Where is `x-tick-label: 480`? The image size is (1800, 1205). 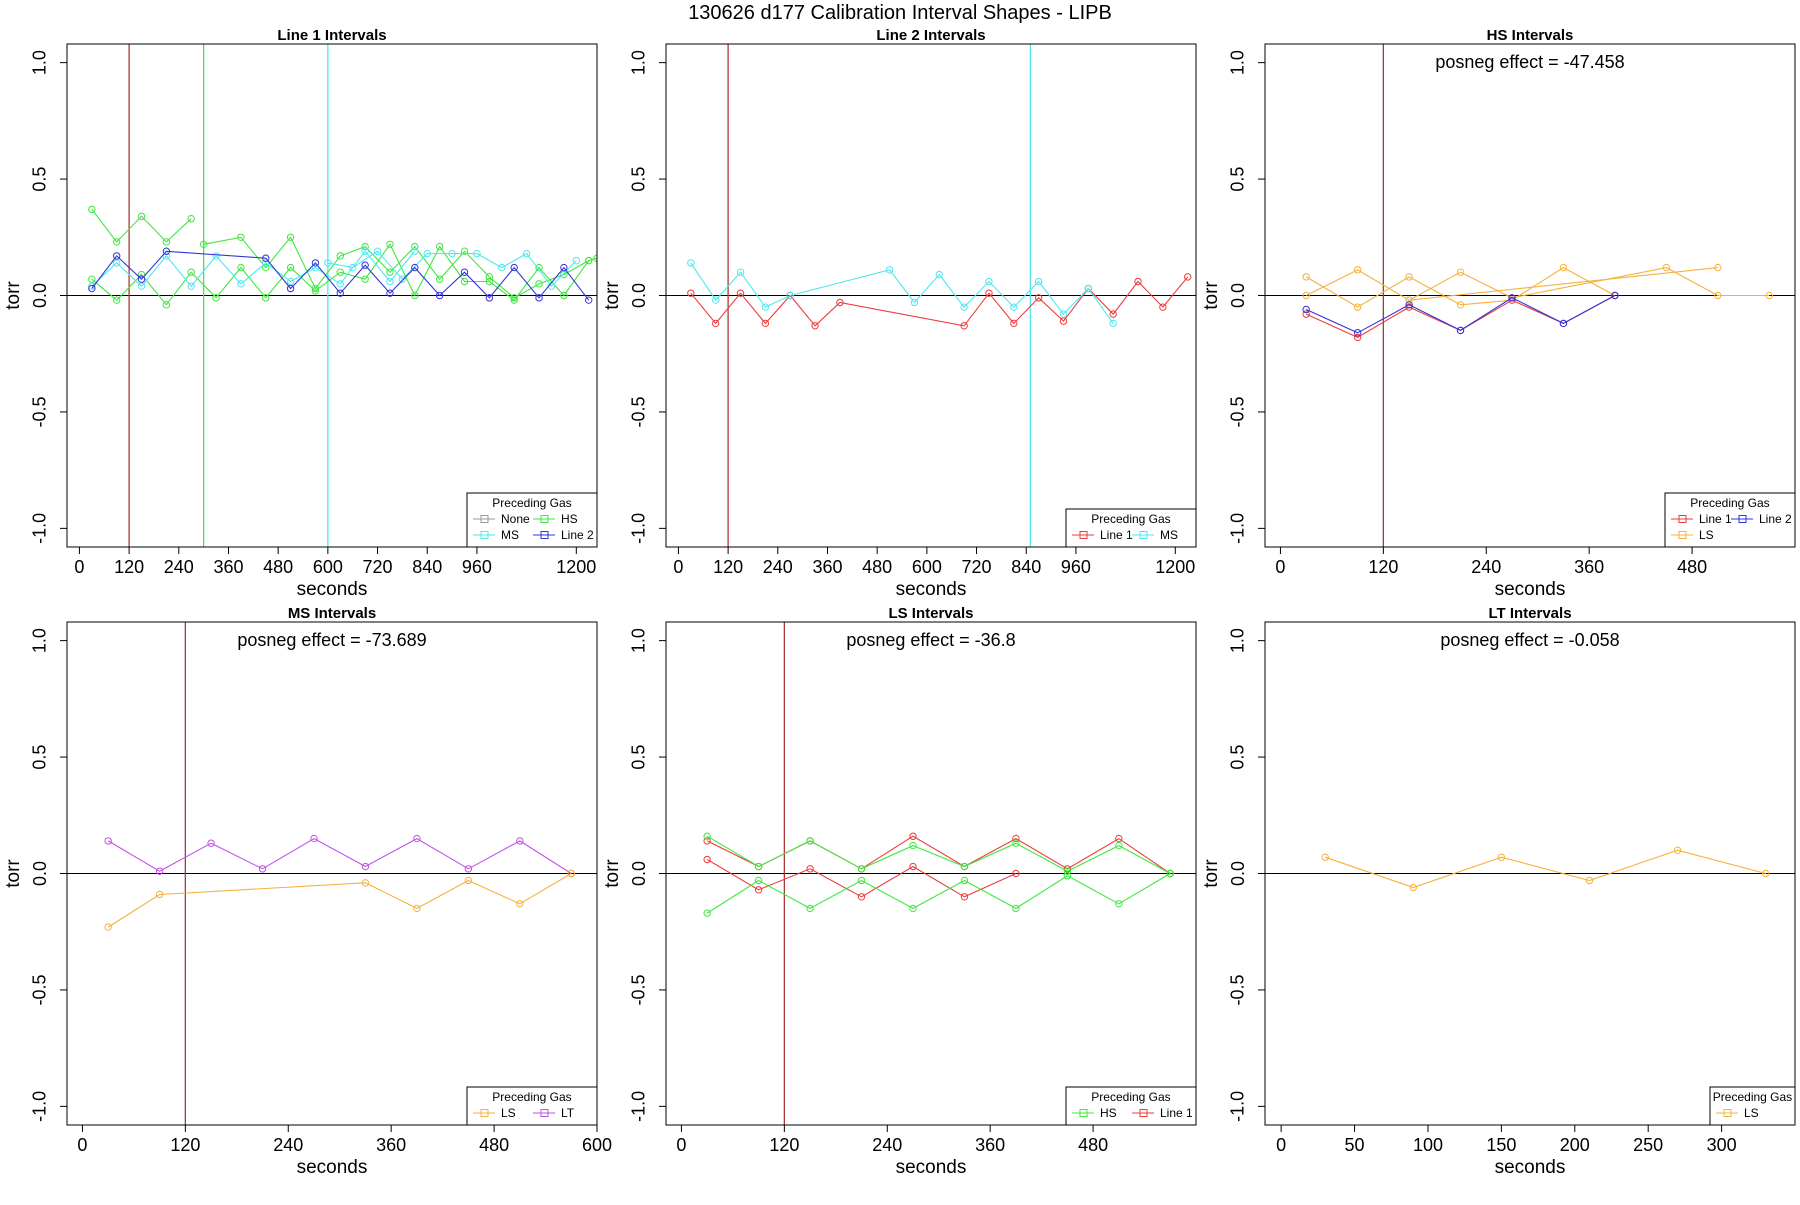 x-tick-label: 480 is located at coordinates (877, 567).